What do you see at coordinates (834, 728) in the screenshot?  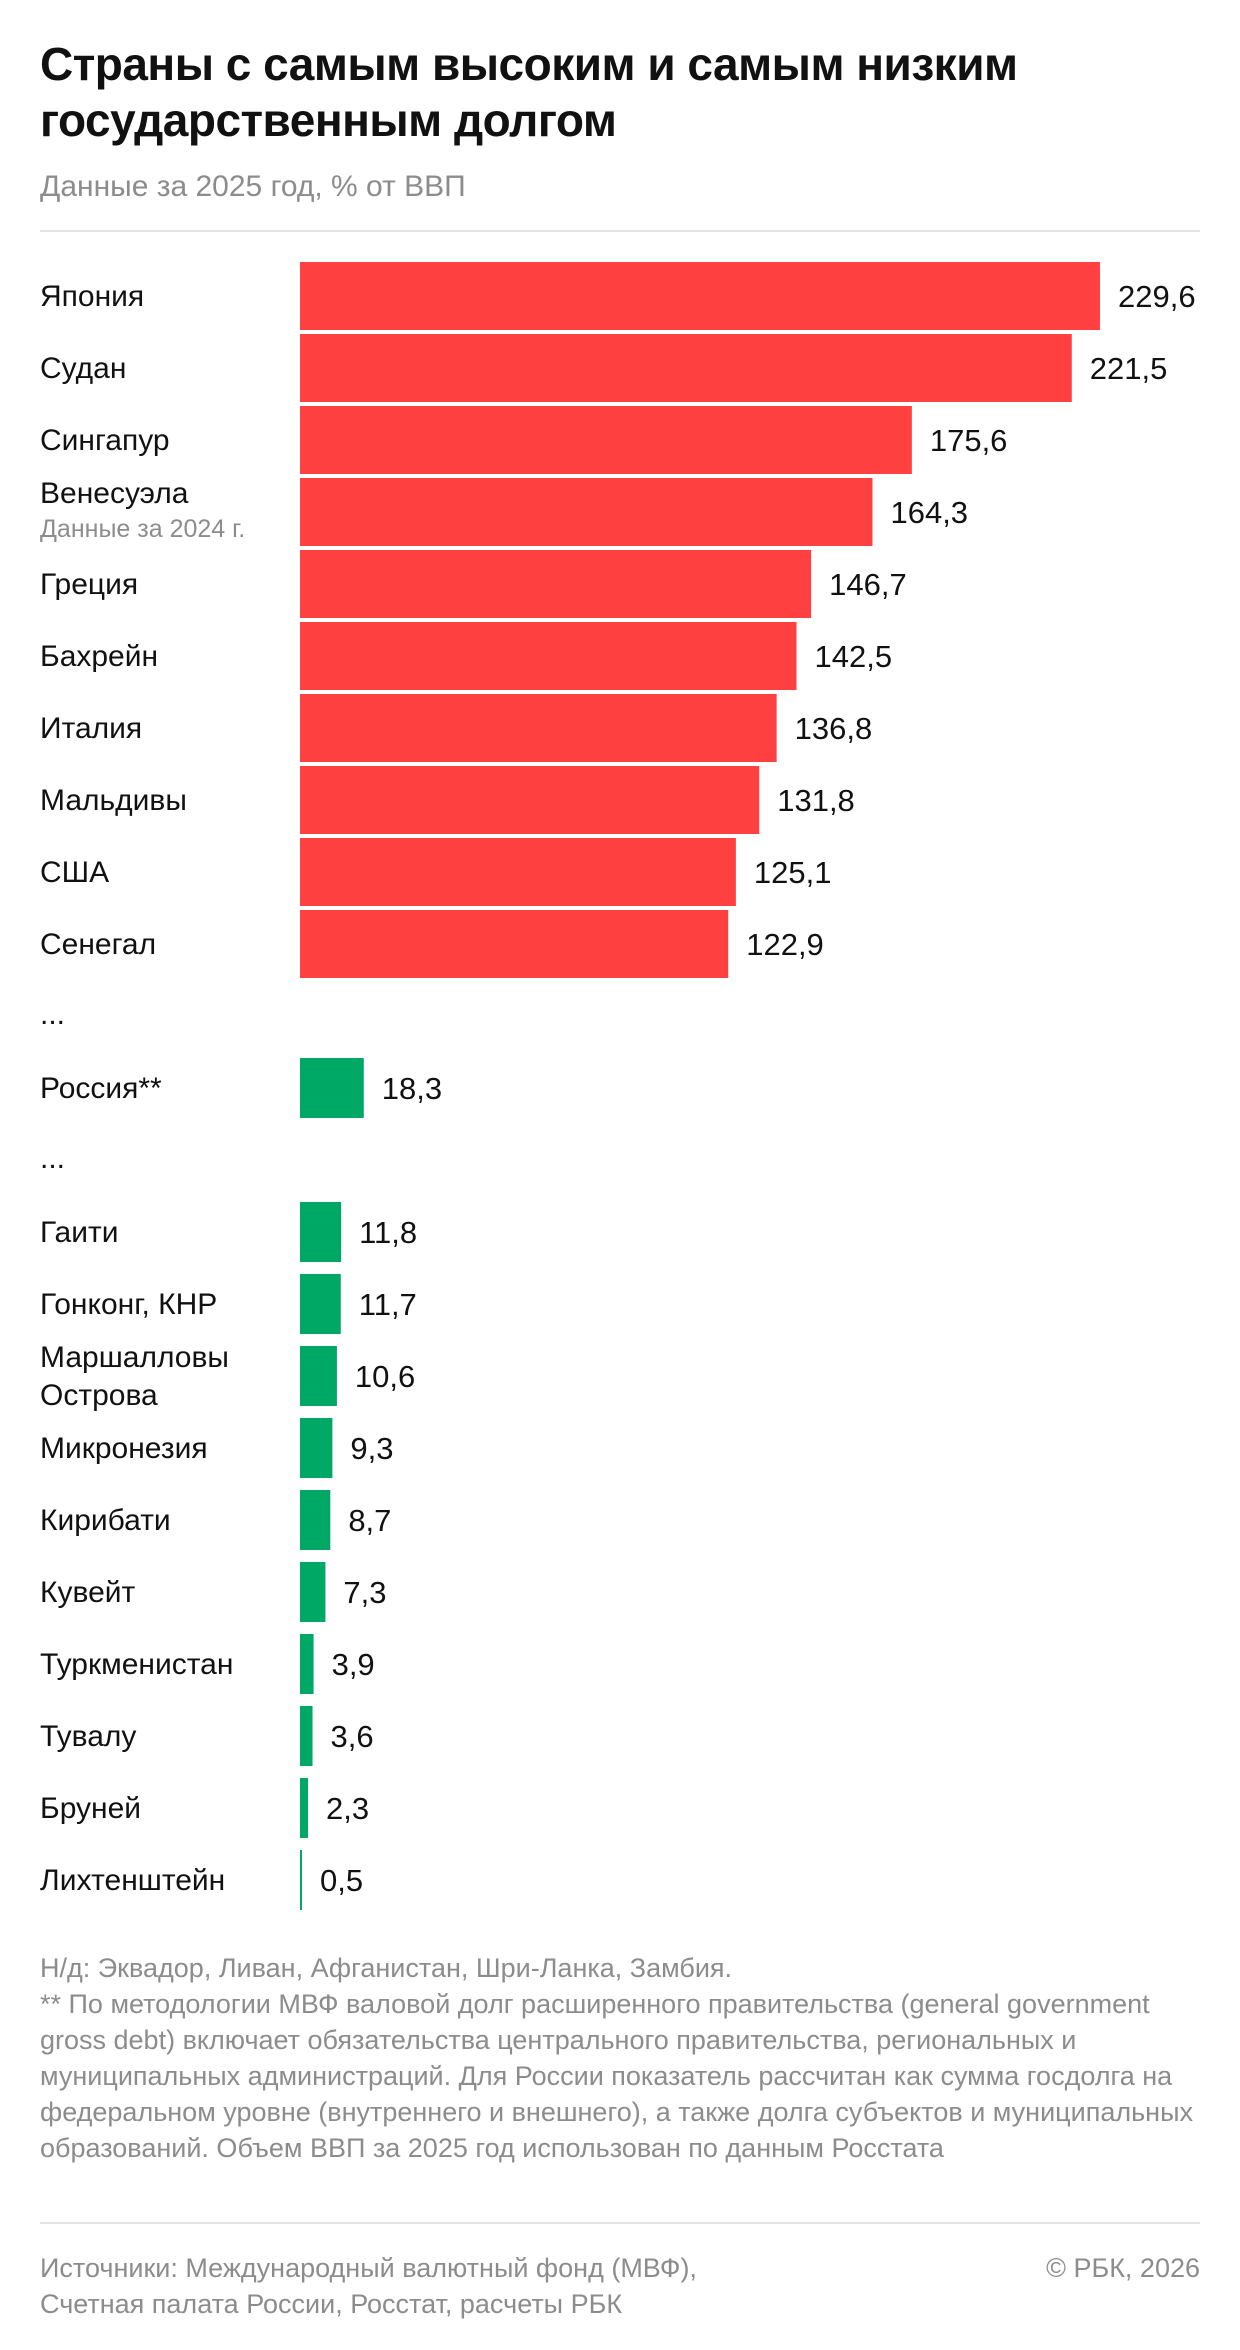 I see `value-label: 136,8` at bounding box center [834, 728].